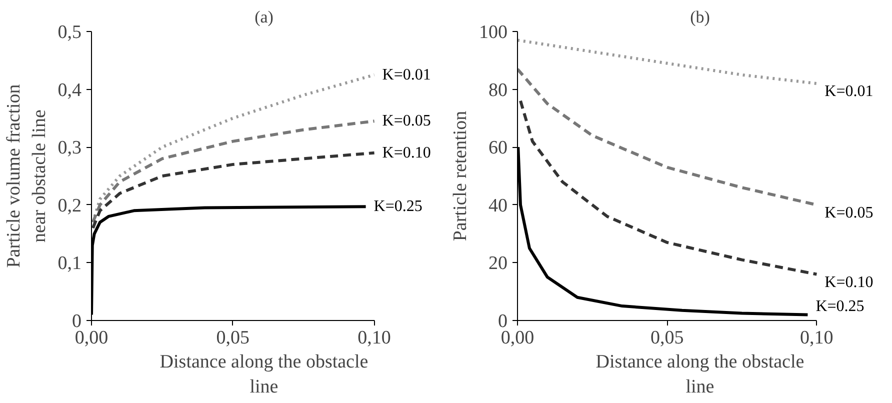 The width and height of the screenshot is (892, 403). I want to click on y-tick-label: 100, so click(493, 32).